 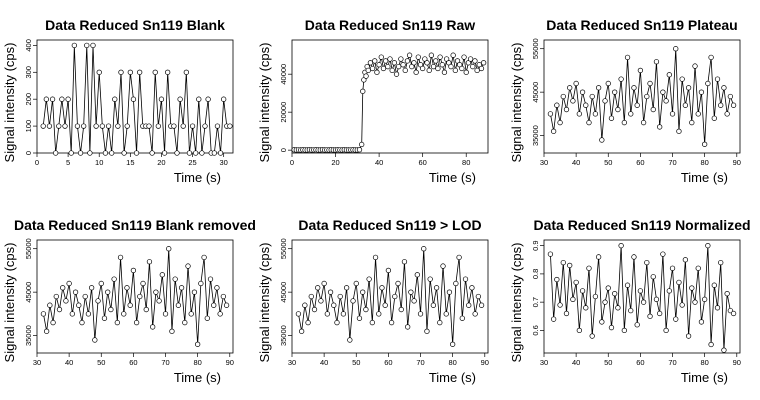 What do you see at coordinates (642, 96) in the screenshot?
I see `series-line` at bounding box center [642, 96].